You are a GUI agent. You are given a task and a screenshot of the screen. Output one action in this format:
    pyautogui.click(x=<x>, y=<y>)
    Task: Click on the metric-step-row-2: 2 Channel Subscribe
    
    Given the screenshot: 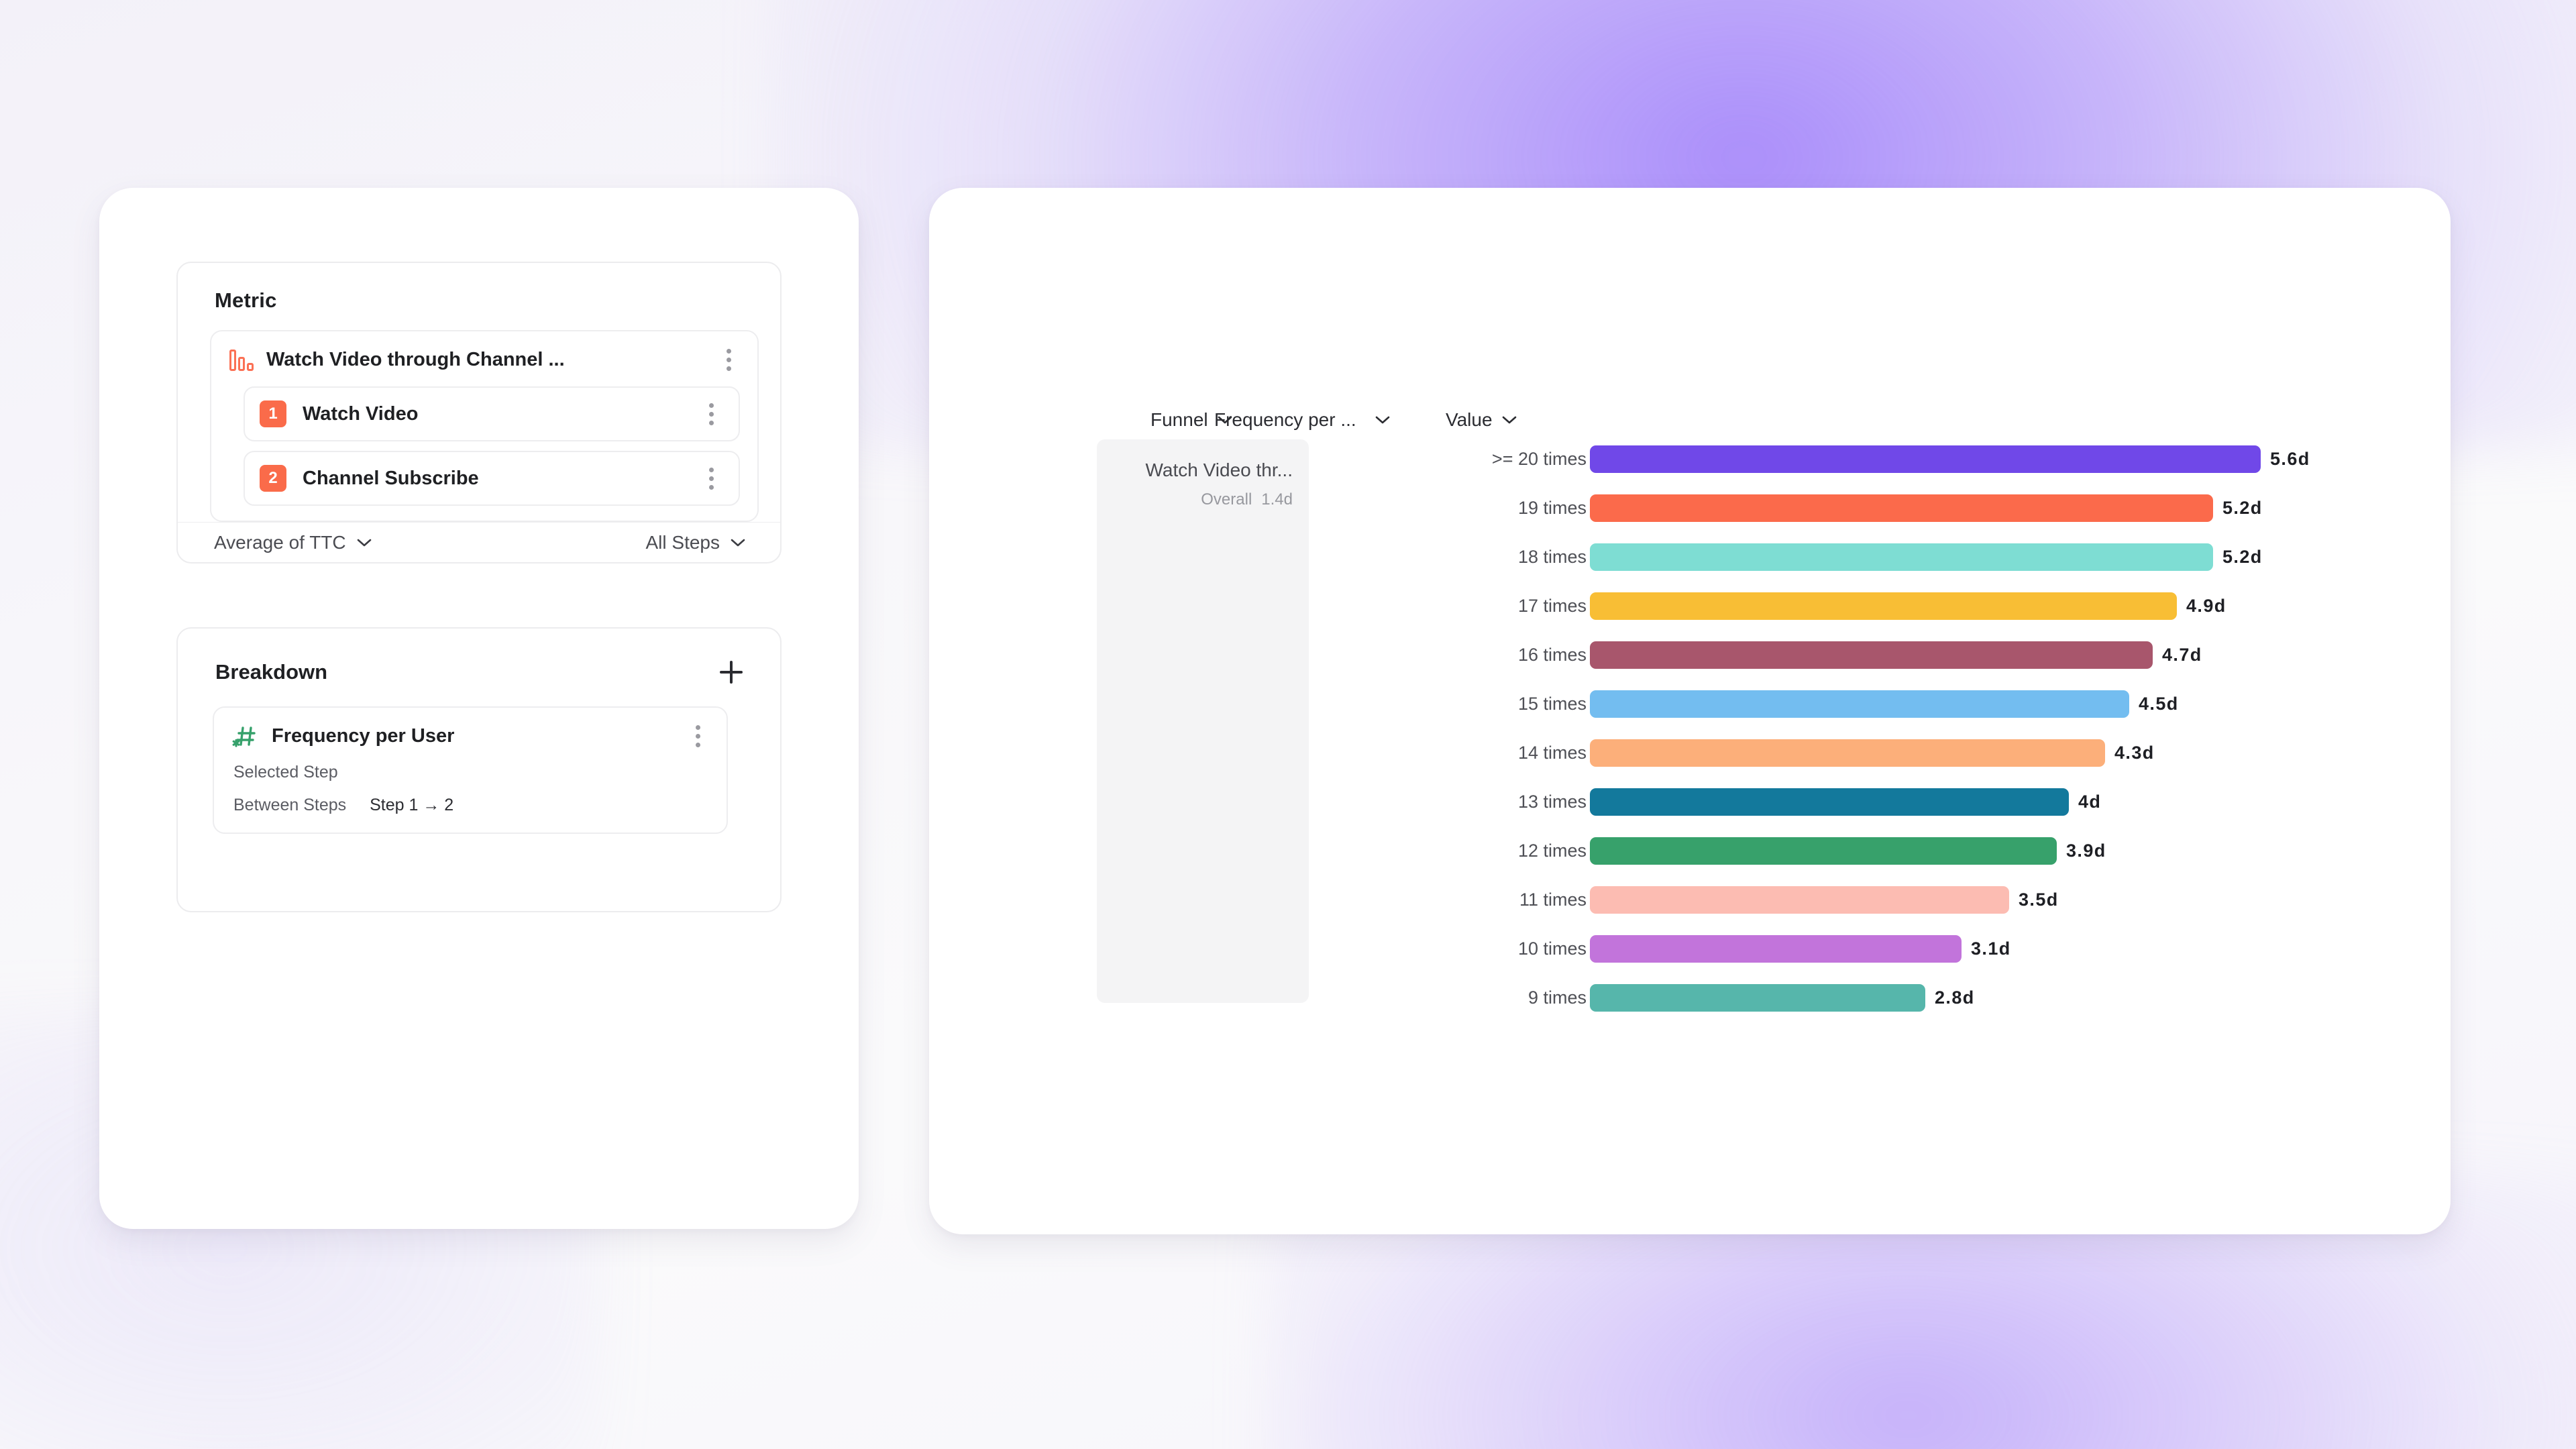 What is the action you would take?
    pyautogui.click(x=492, y=478)
    